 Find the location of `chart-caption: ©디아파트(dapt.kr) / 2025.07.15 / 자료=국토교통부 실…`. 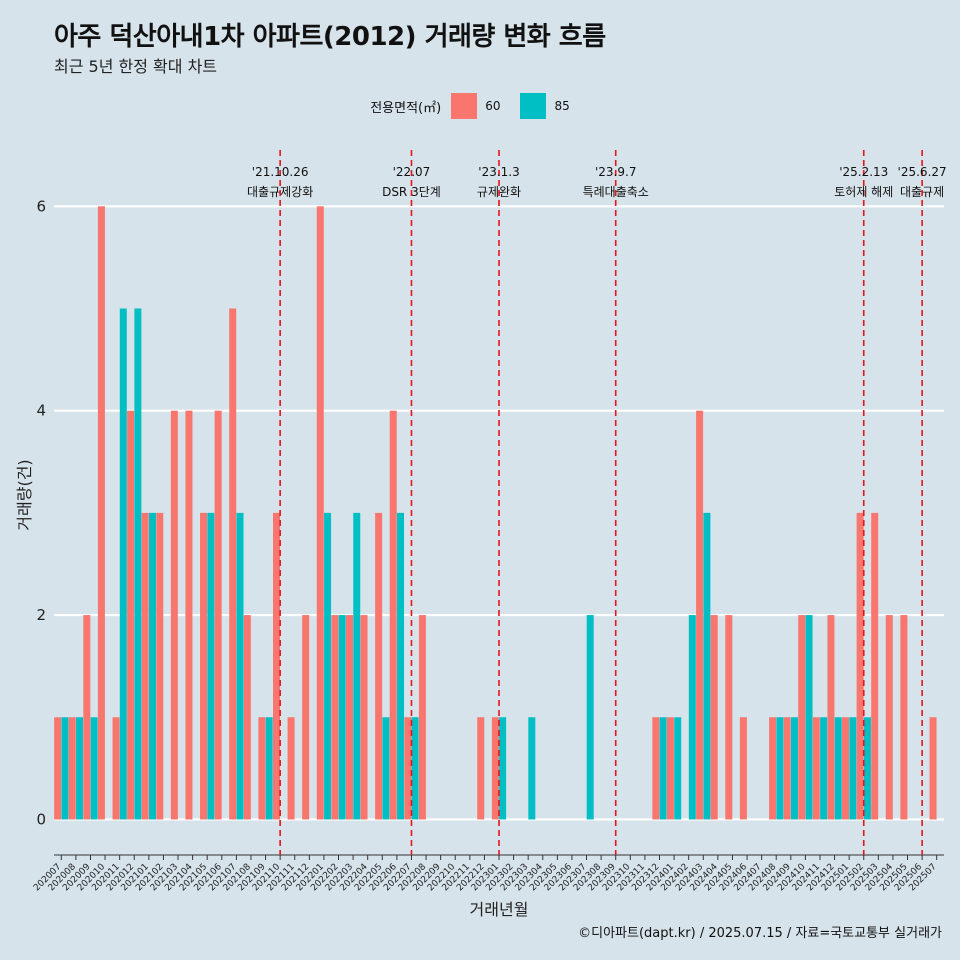

chart-caption: ©디아파트(dapt.kr) / 2025.07.15 / 자료=국토교통부 실… is located at coordinates (760, 933).